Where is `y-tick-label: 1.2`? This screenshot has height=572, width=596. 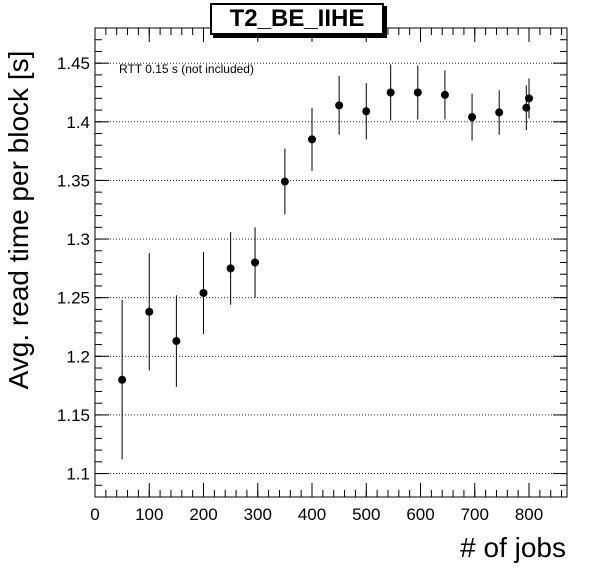
y-tick-label: 1.2 is located at coordinates (78, 356).